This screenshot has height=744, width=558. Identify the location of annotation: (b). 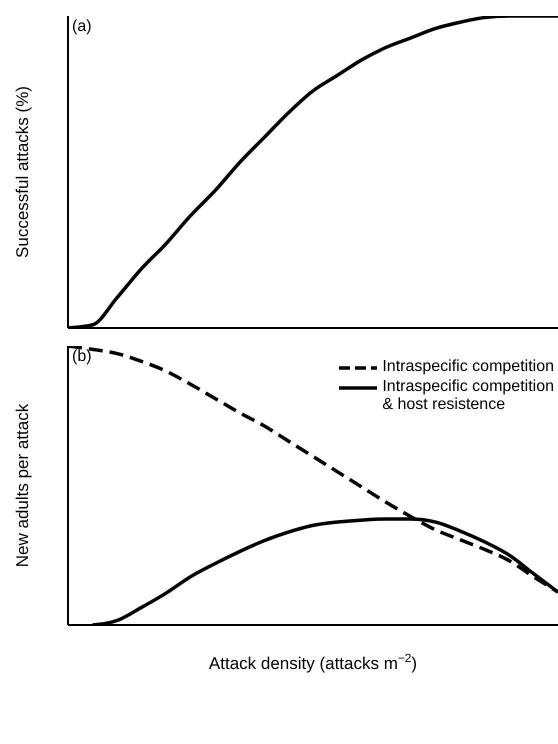
(82, 357).